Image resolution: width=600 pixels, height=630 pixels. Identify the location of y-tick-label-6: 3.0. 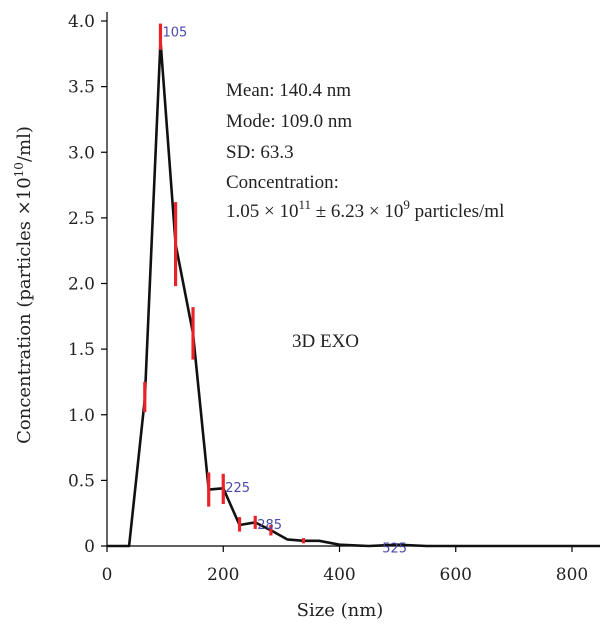
(81, 153).